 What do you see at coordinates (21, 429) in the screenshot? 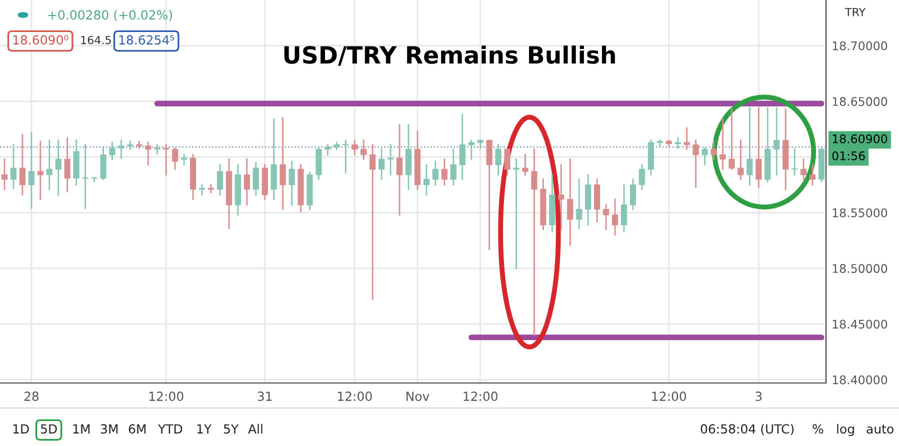
I see `text: 1D` at bounding box center [21, 429].